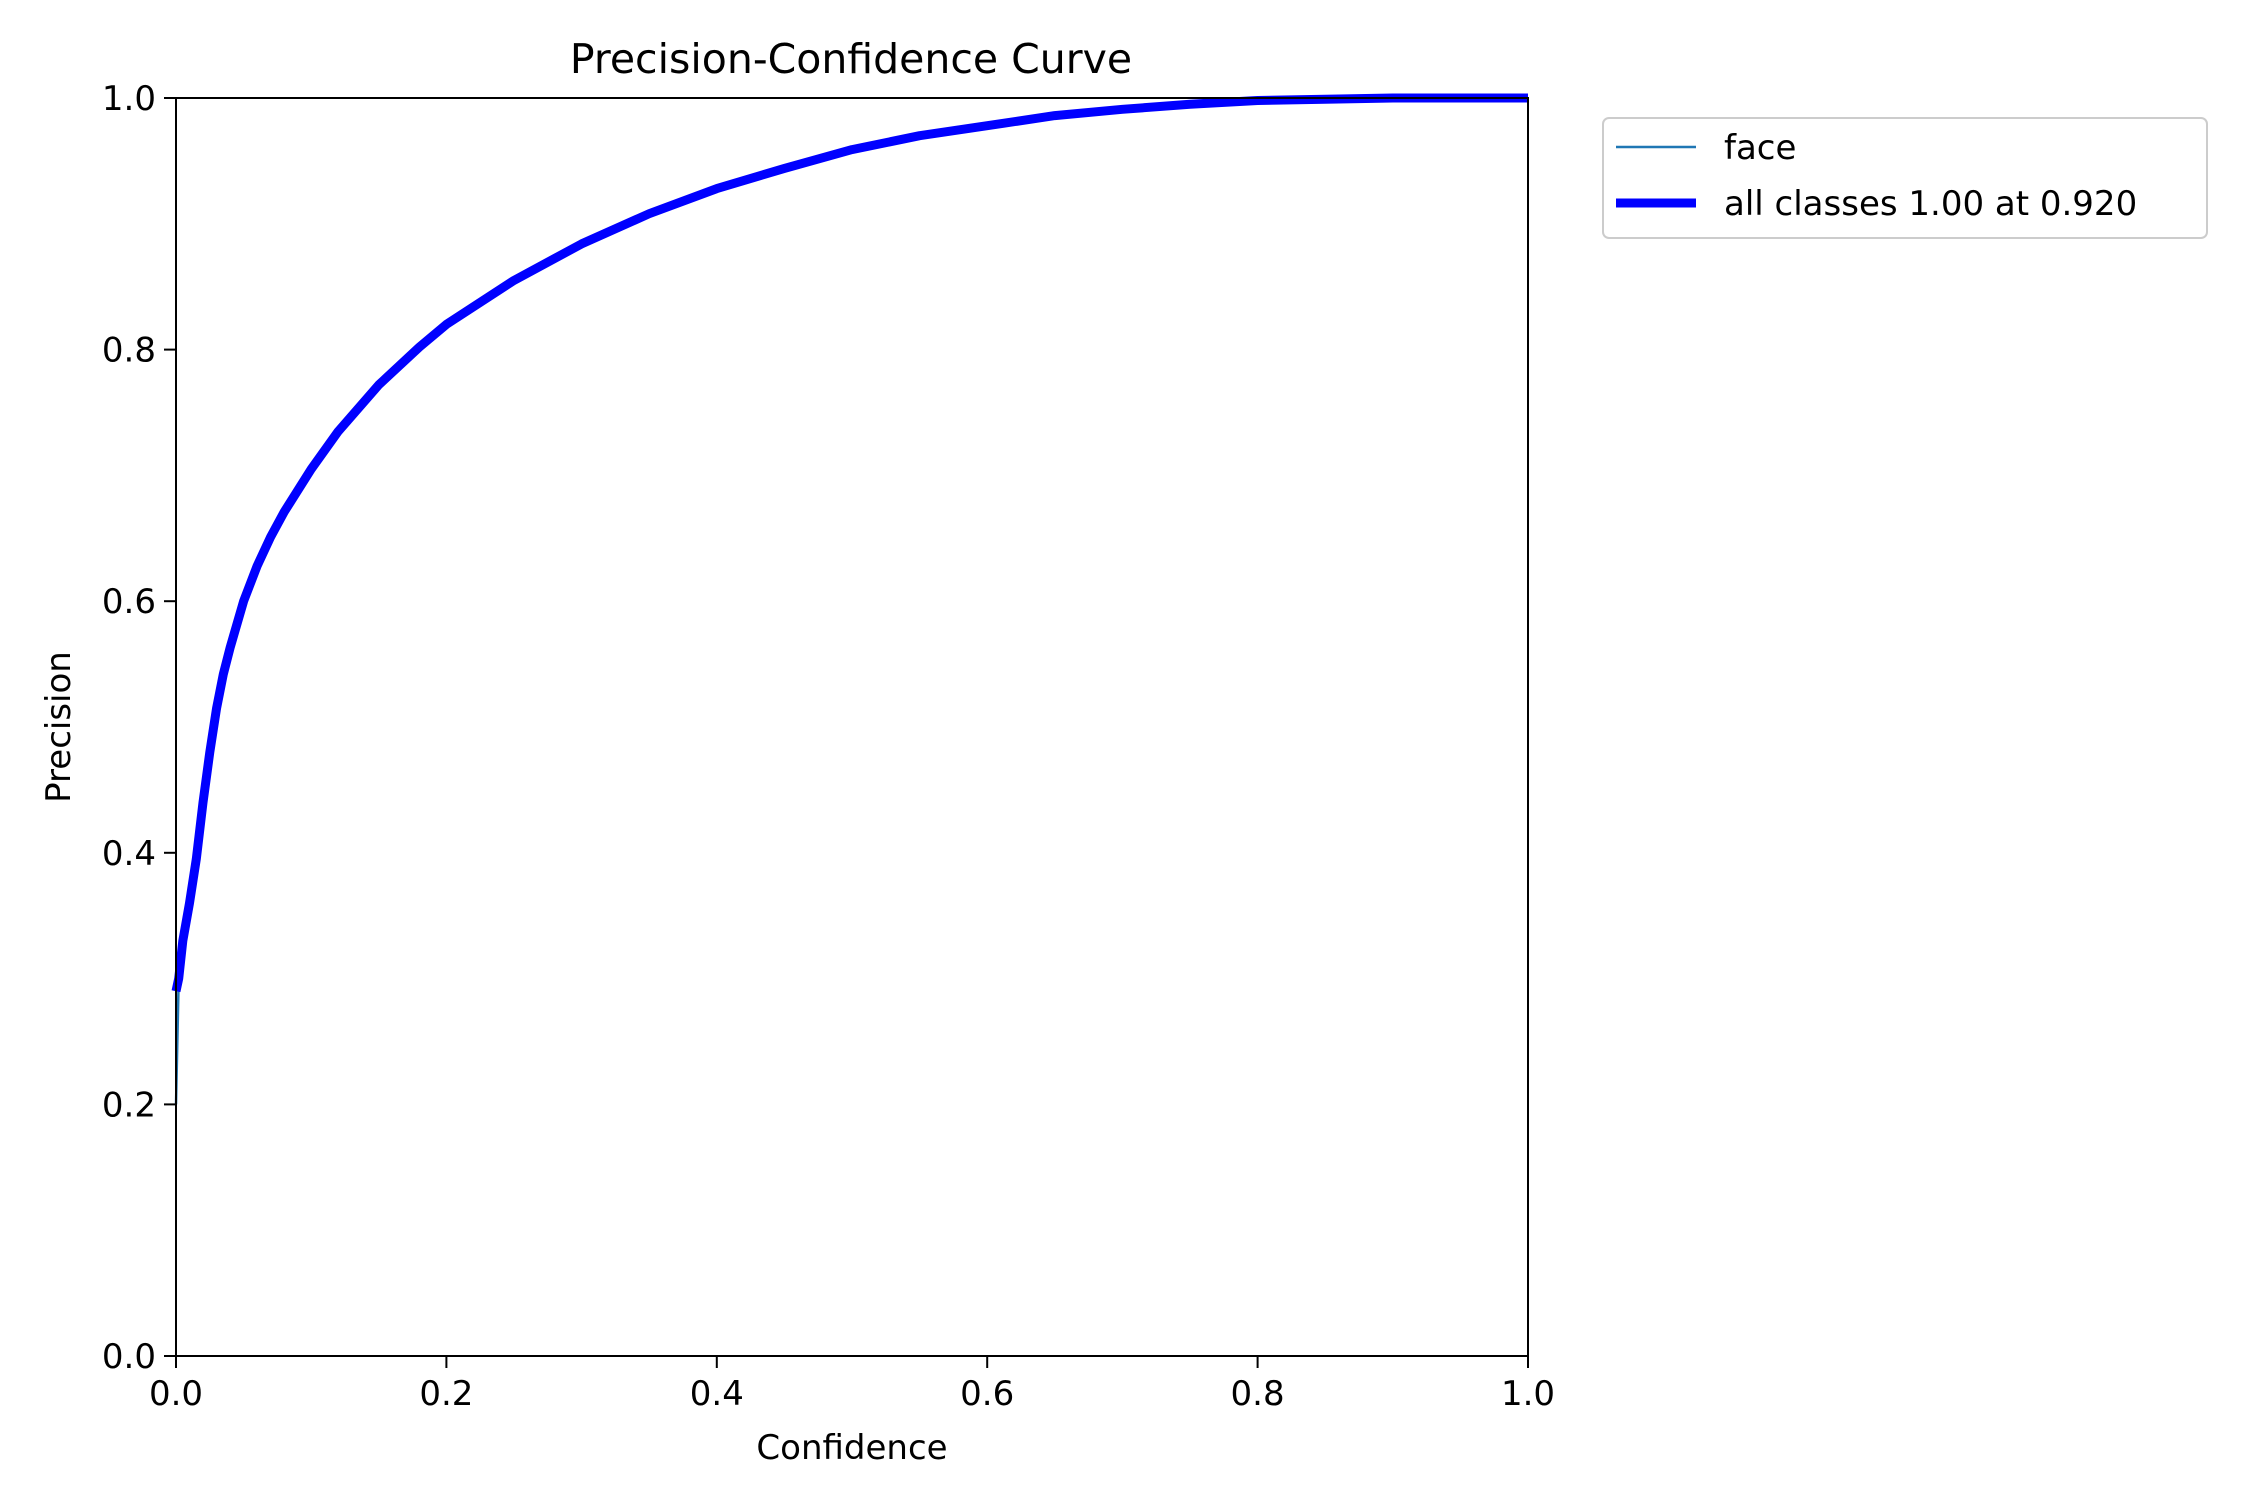 Image resolution: width=2250 pixels, height=1500 pixels. Describe the element at coordinates (1760, 148) in the screenshot. I see `legend-label-face: face` at that location.